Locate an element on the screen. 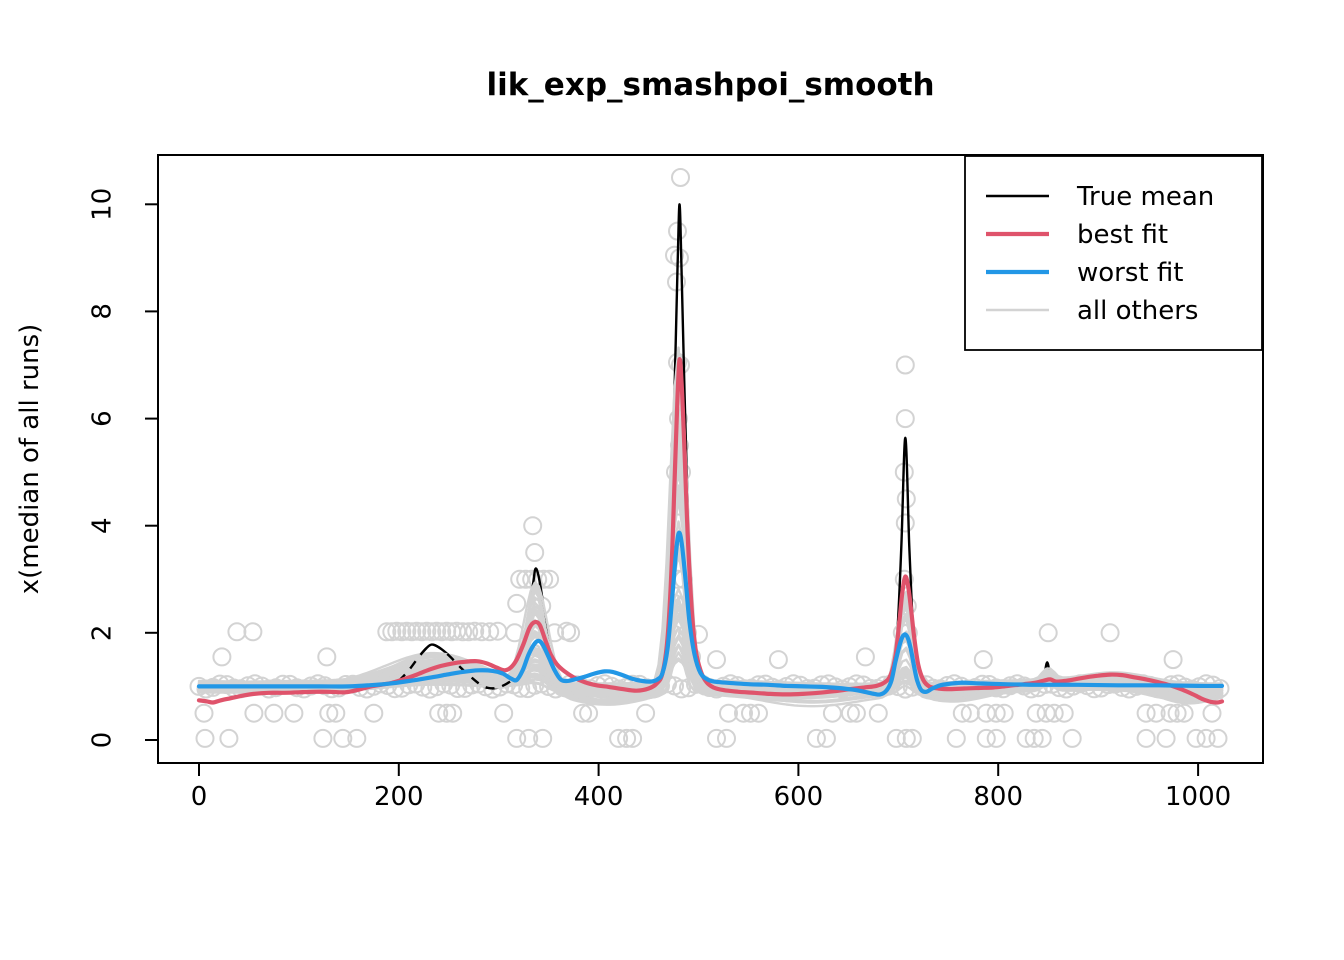 The width and height of the screenshot is (1344, 960). y-axis-label: x(median of all runs) is located at coordinates (30, 459).